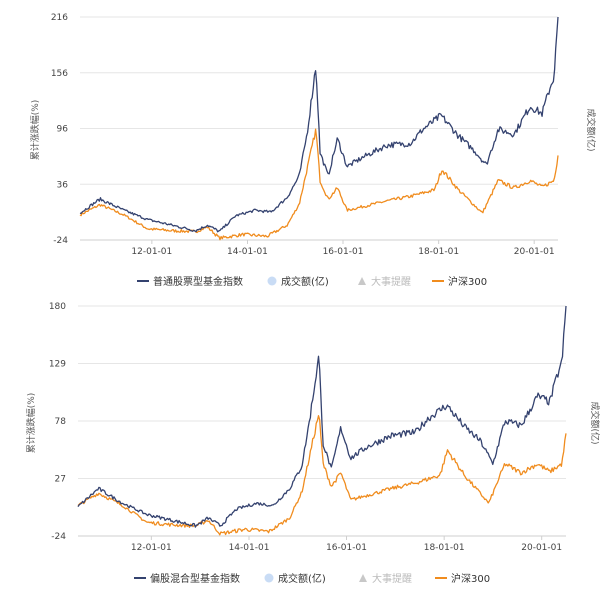 The height and width of the screenshot is (593, 614). I want to click on y-tick-label: 36, so click(63, 185).